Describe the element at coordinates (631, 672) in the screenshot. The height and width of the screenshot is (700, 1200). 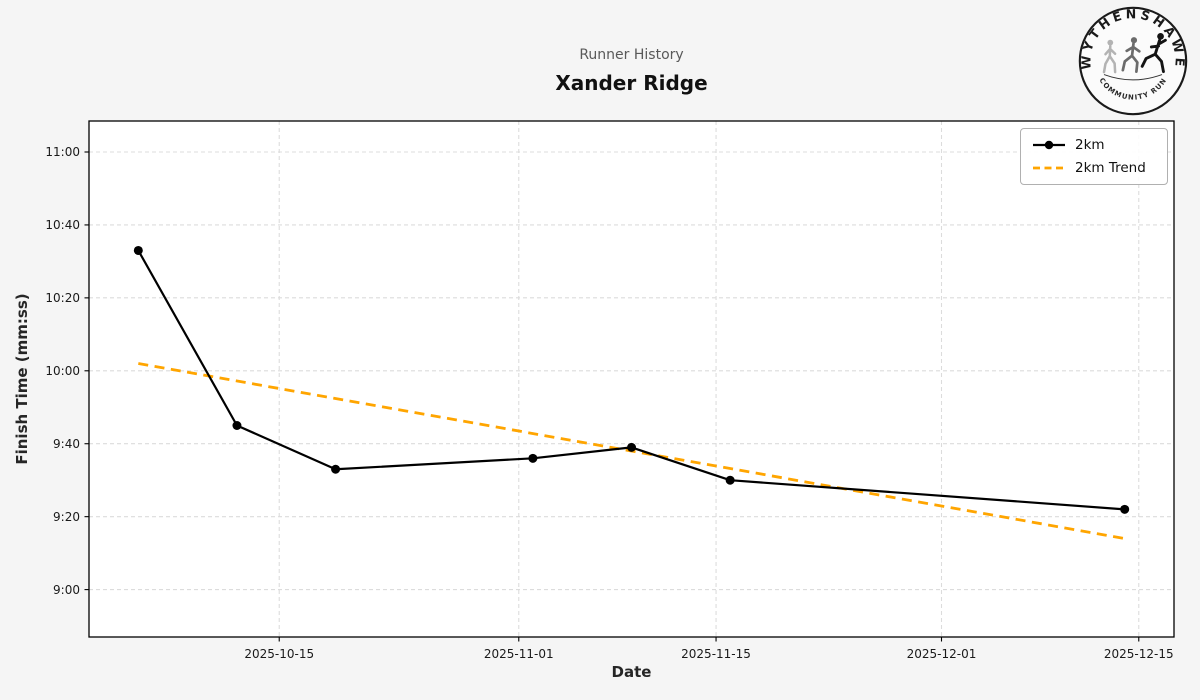
I see `x-axis-label: Date` at that location.